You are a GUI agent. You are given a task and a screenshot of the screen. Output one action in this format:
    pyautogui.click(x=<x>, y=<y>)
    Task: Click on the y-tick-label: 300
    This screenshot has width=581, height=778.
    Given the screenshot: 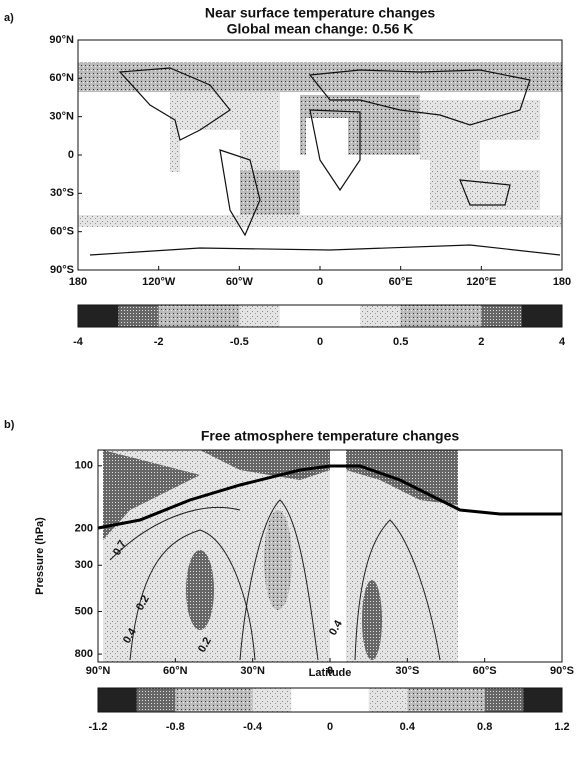 What is the action you would take?
    pyautogui.click(x=84, y=565)
    